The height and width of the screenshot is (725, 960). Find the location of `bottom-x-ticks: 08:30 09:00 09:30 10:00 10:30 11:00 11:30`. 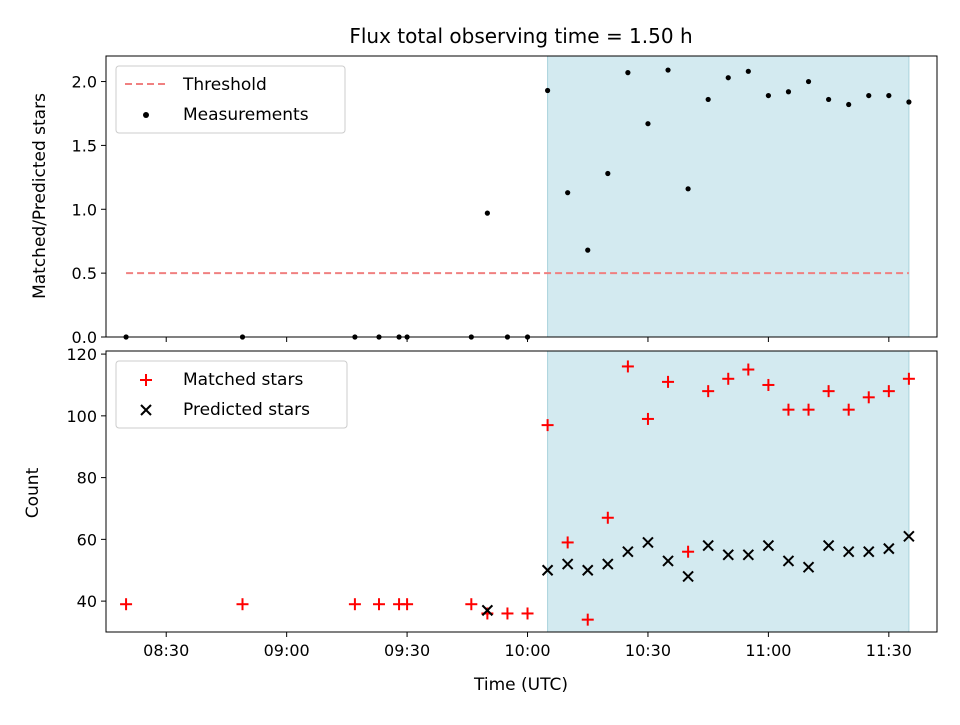

bottom-x-ticks: 08:30 09:00 09:30 10:00 10:30 11:00 11:30 is located at coordinates (527, 646).